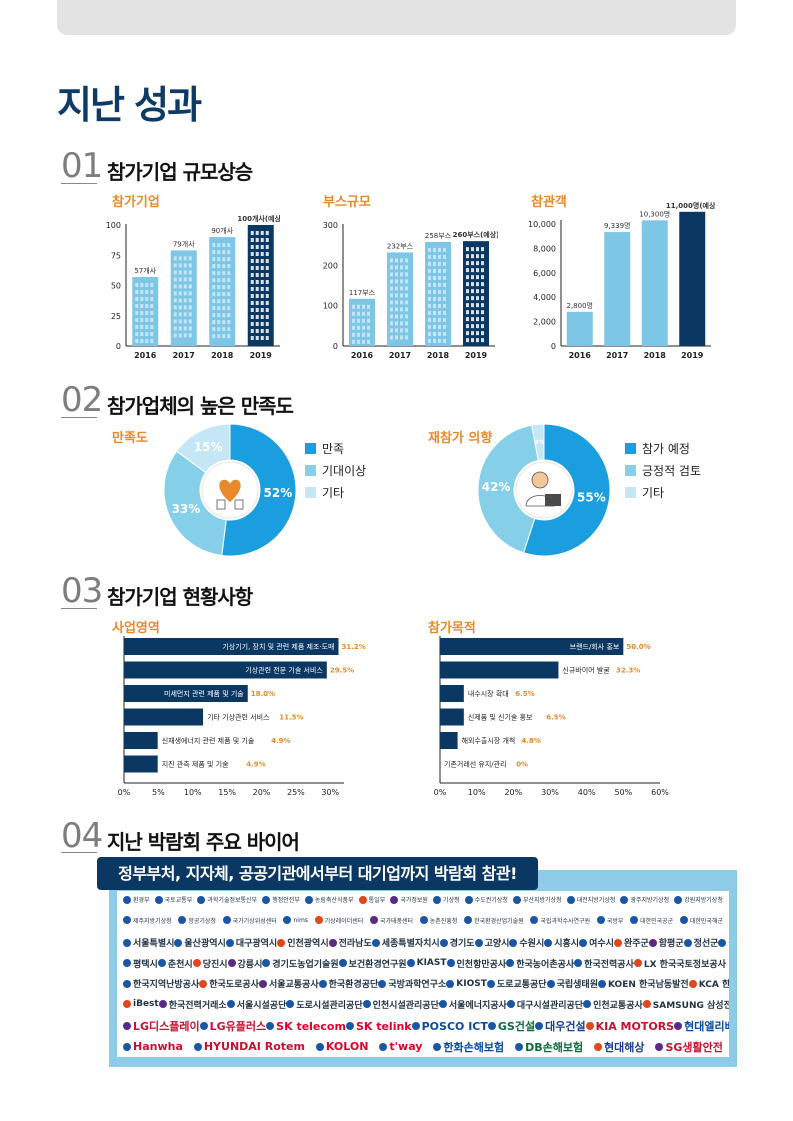  Describe the element at coordinates (396, 921) in the screenshot. I see `organization-name: 국가태풍센터` at that location.